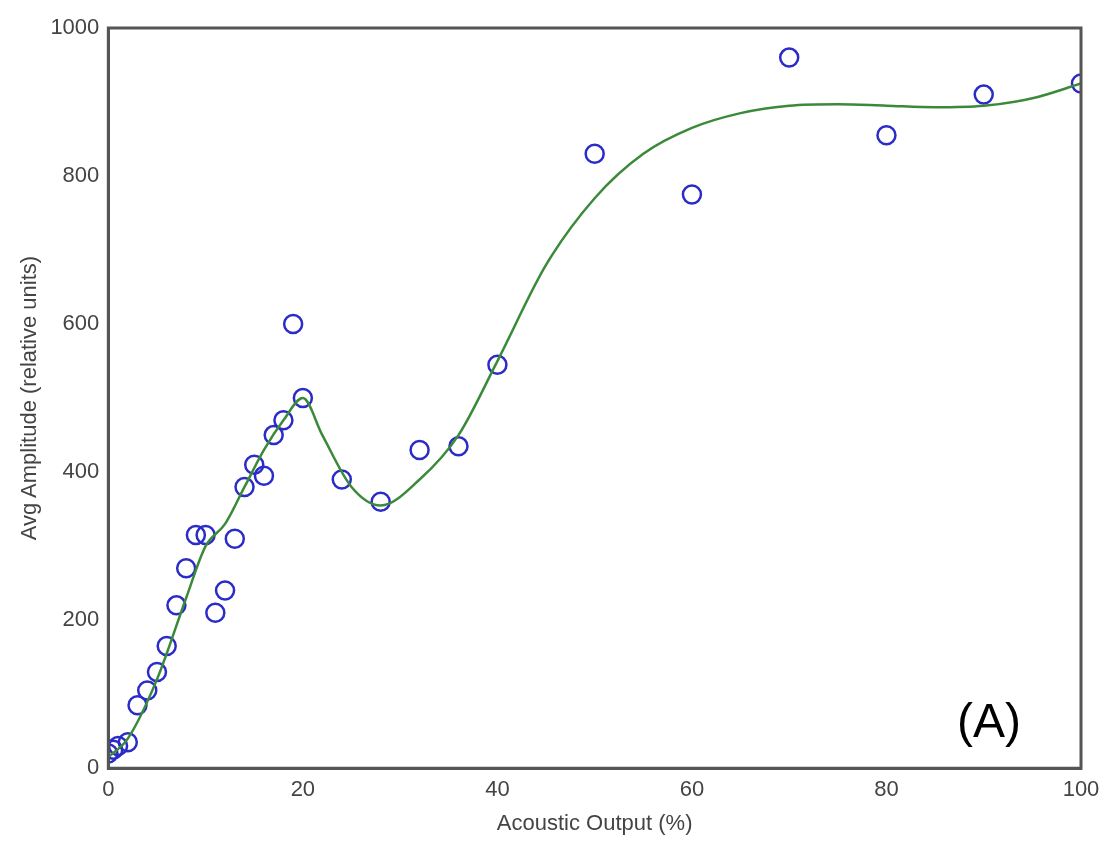 This screenshot has width=1114, height=854. Describe the element at coordinates (29, 398) in the screenshot. I see `y-axis-title: Avg Amplitude (relative units)` at that location.